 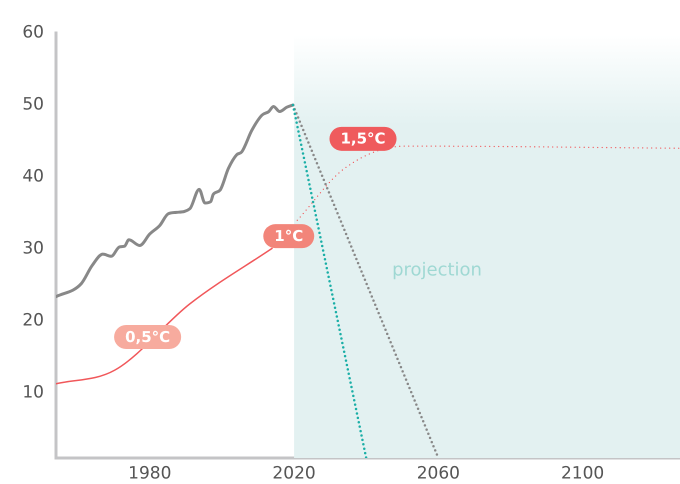 What do you see at coordinates (147, 337) in the screenshot?
I see `annotation: 0,5°C` at bounding box center [147, 337].